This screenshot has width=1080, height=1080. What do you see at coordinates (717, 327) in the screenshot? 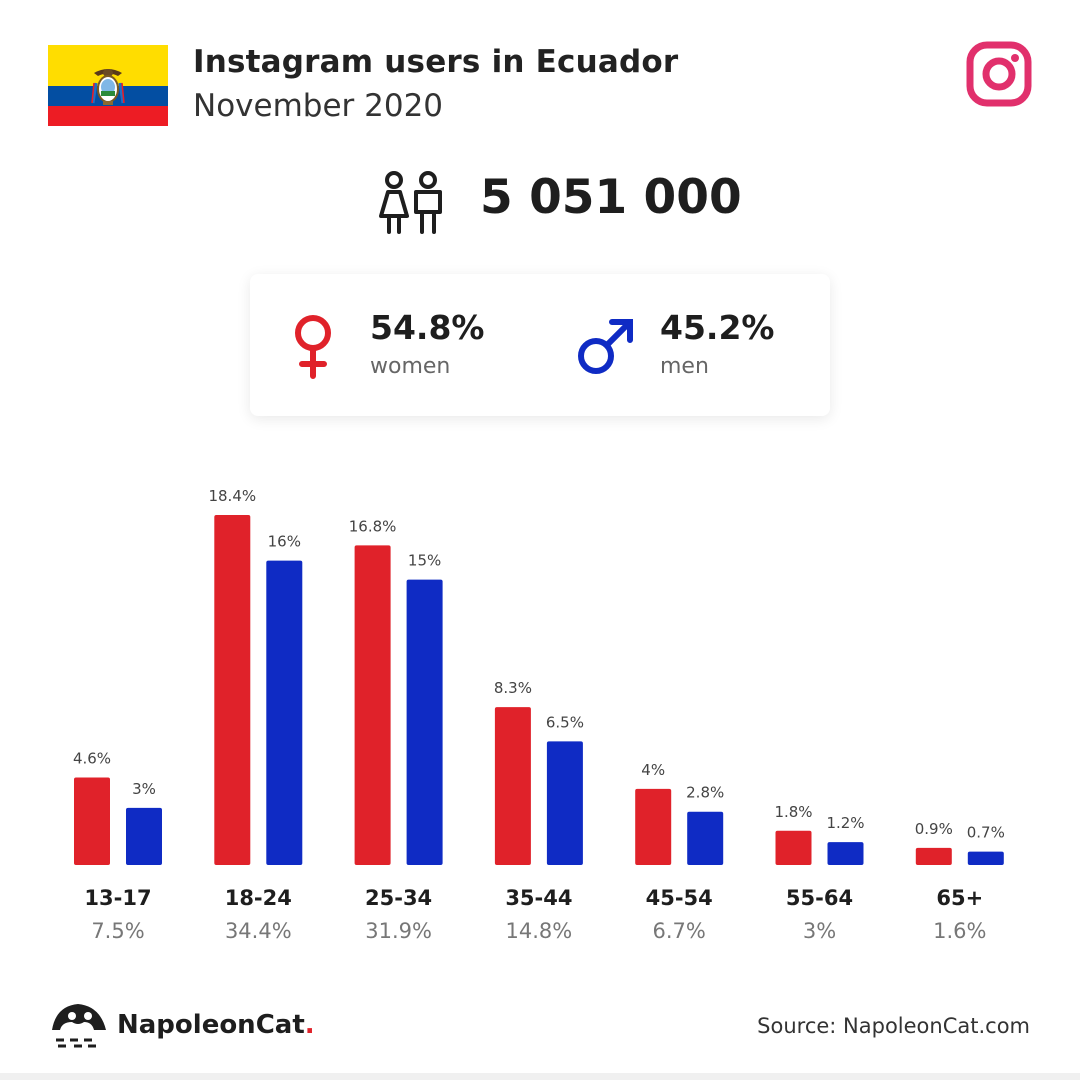
I see `men-percentage: 45.2%` at bounding box center [717, 327].